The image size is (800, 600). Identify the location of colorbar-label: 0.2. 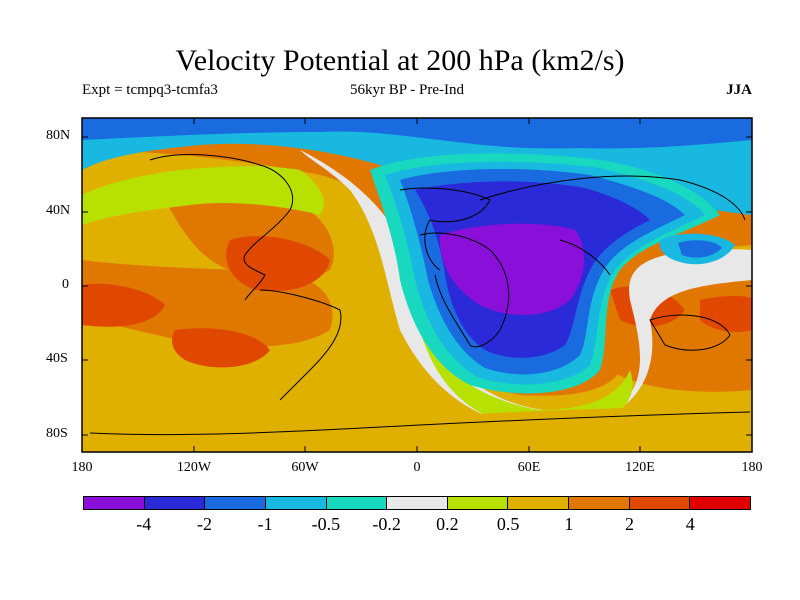
(447, 524).